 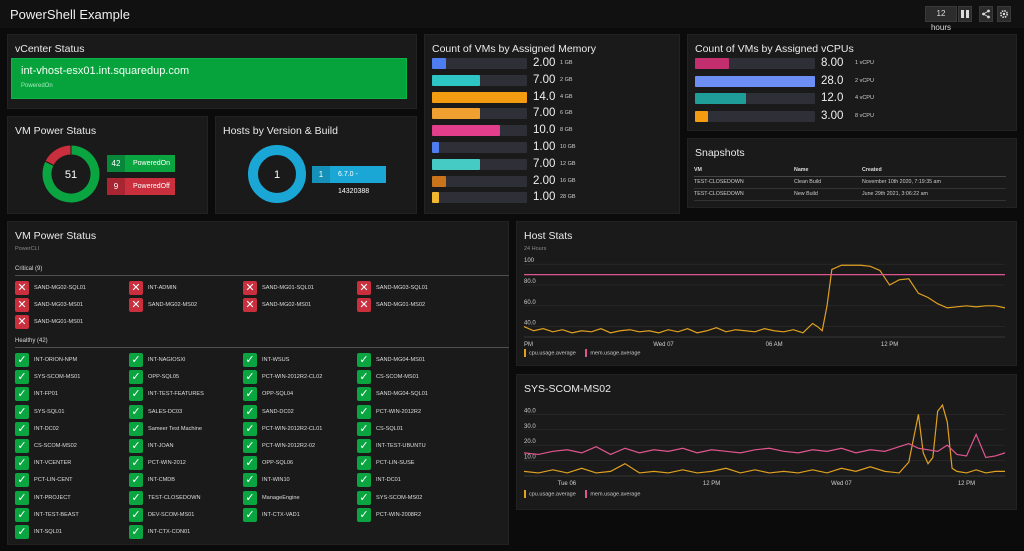 What do you see at coordinates (277, 174) in the screenshot?
I see `host-version-slice` at bounding box center [277, 174].